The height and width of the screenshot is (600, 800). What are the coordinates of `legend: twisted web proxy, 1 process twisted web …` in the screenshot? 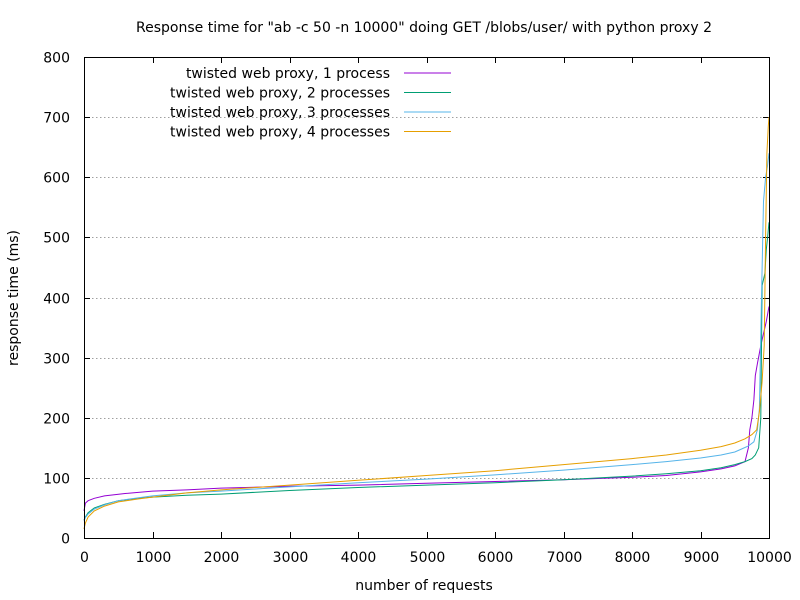 It's located at (310, 103).